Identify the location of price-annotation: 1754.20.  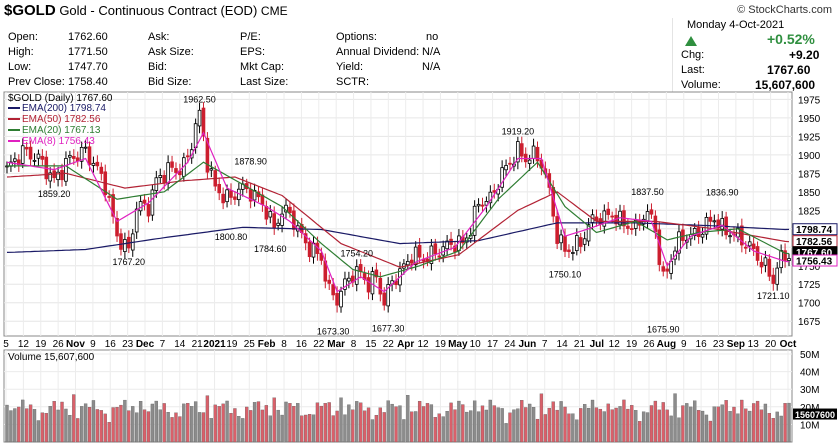
(356, 254).